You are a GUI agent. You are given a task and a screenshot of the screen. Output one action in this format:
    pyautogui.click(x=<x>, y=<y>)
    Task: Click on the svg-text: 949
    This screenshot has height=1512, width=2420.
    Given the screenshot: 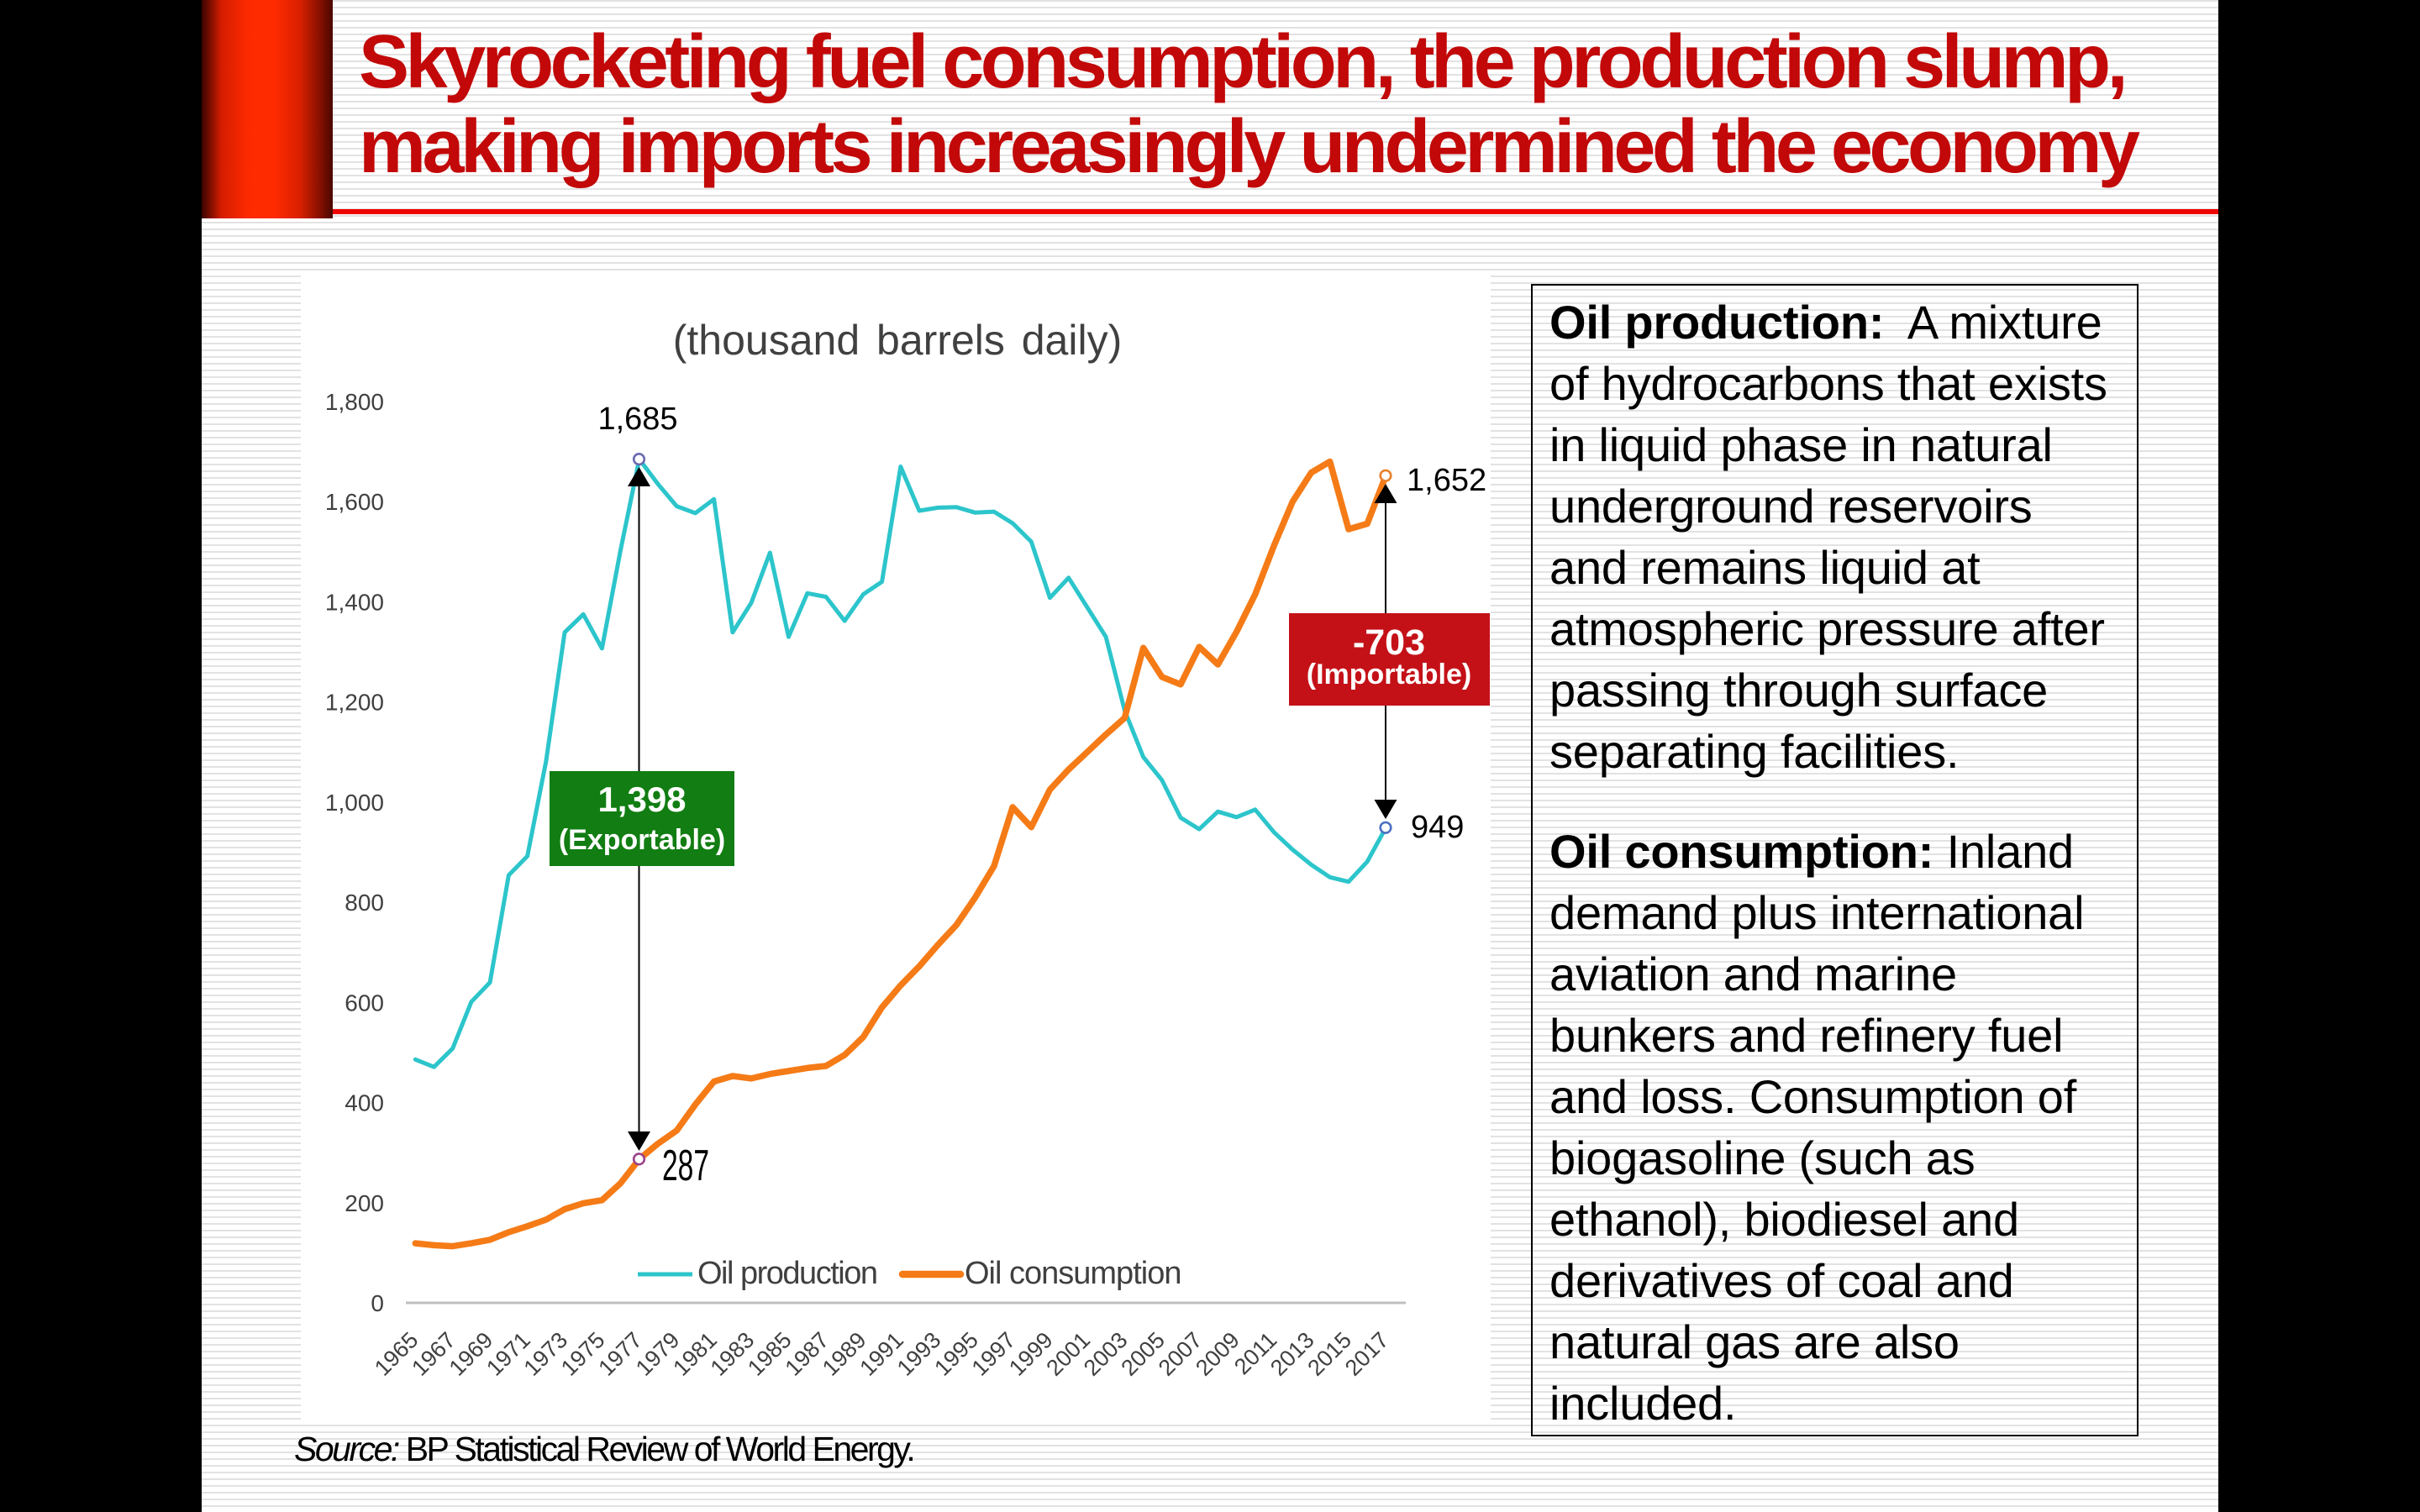 What is the action you would take?
    pyautogui.click(x=1437, y=827)
    